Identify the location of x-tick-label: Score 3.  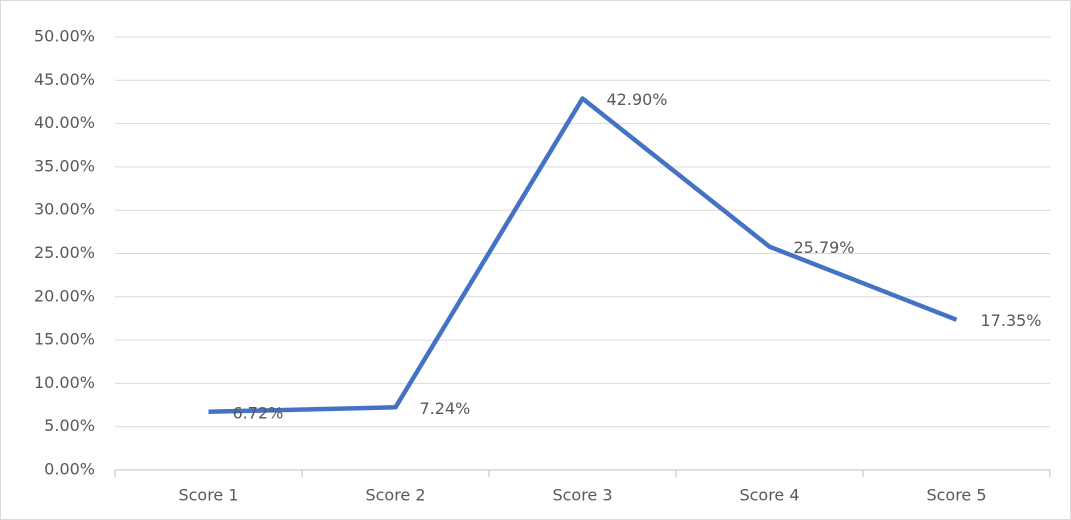
(582, 495).